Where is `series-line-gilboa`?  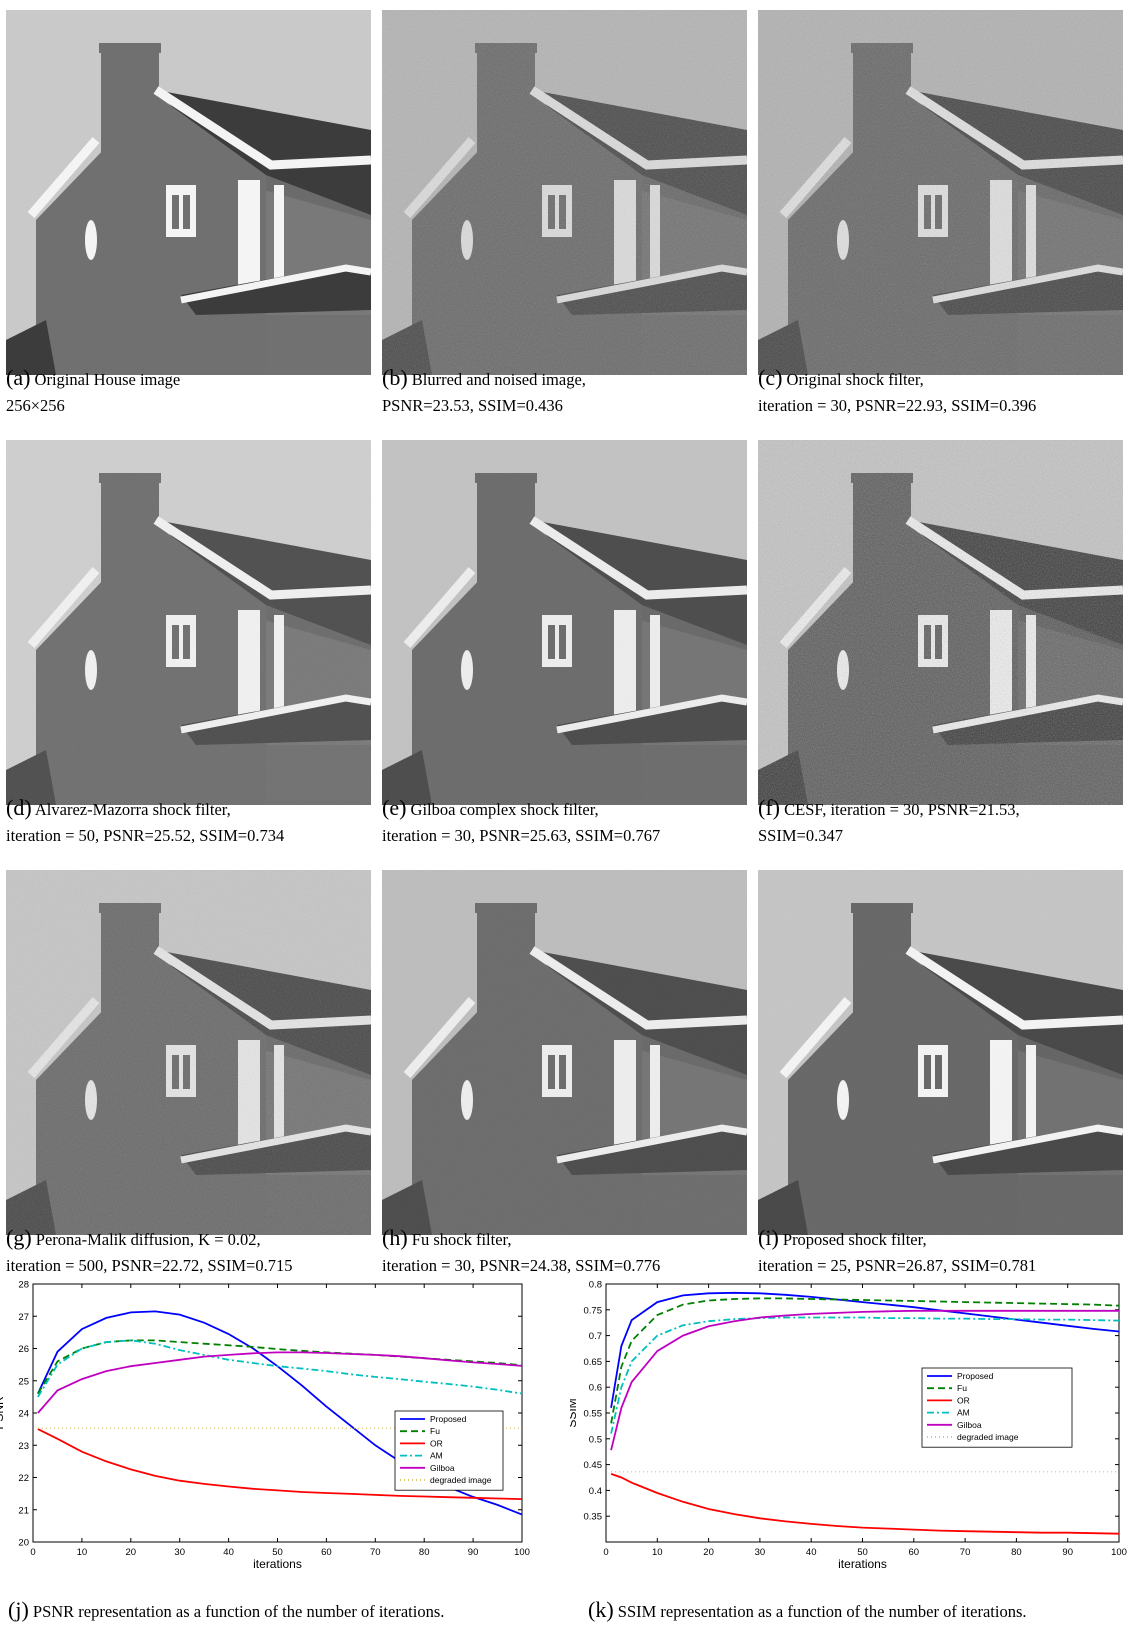
series-line-gilboa is located at coordinates (864, 1380).